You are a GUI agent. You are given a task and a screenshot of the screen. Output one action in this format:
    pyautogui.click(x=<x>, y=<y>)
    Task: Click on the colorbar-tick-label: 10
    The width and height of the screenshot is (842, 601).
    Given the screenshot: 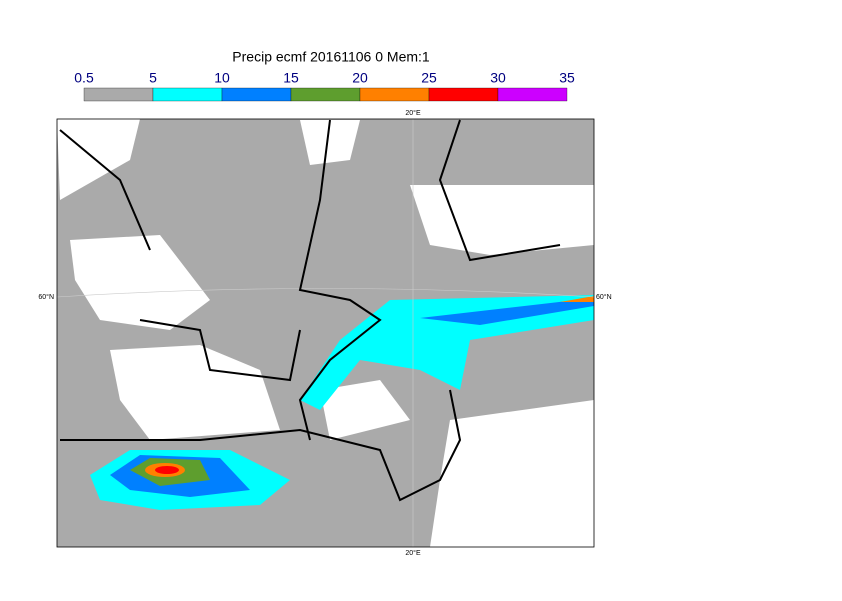 What is the action you would take?
    pyautogui.click(x=222, y=78)
    